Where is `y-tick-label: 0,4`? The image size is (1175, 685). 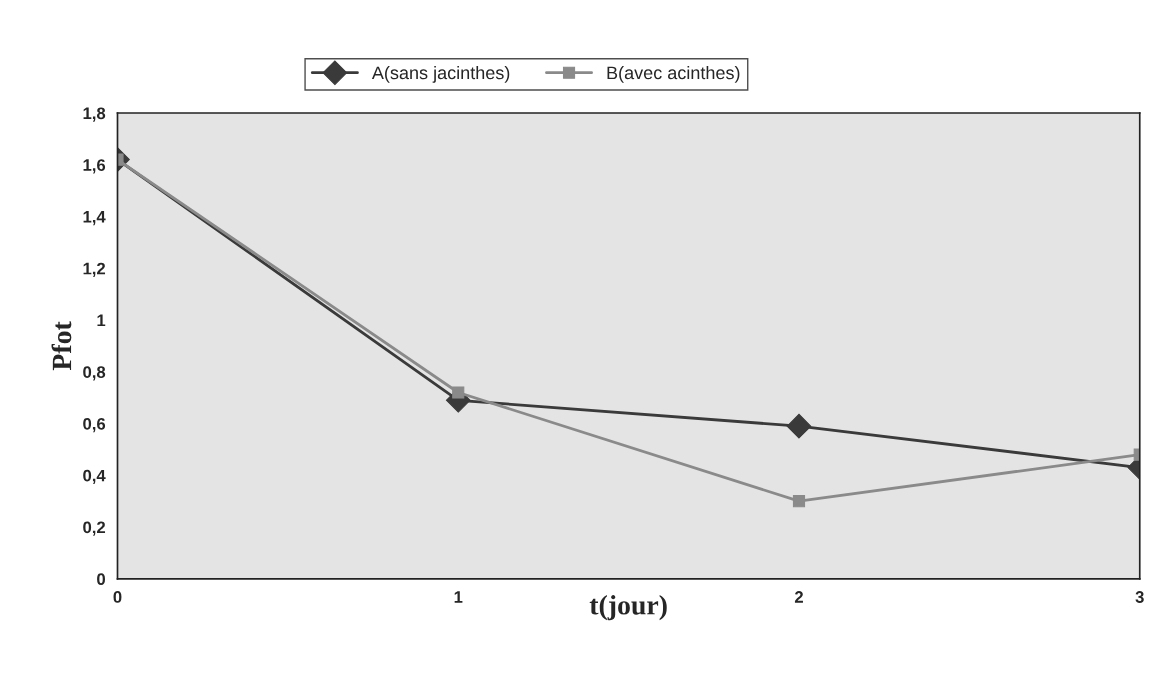
y-tick-label: 0,4 is located at coordinates (94, 476).